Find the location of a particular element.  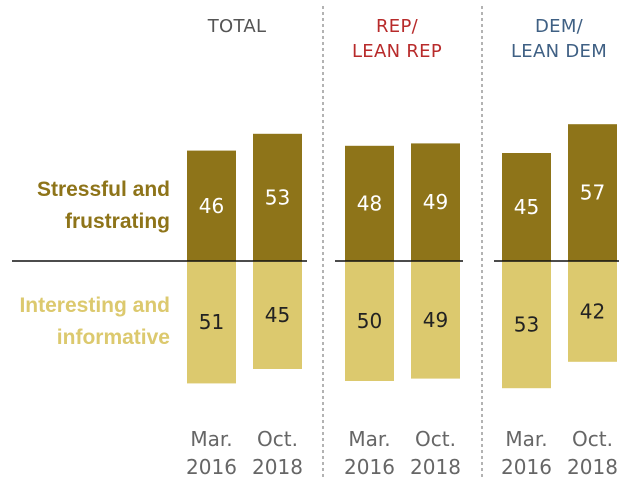

tick-label-1-2-line-1: Oct. is located at coordinates (277, 439).